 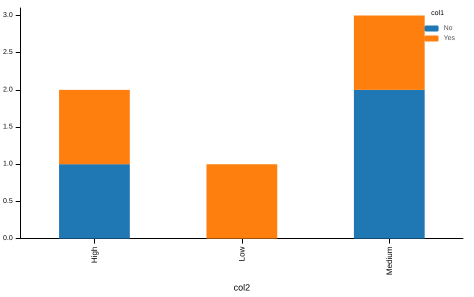 What do you see at coordinates (94, 255) in the screenshot?
I see `x-tick-label: High` at bounding box center [94, 255].